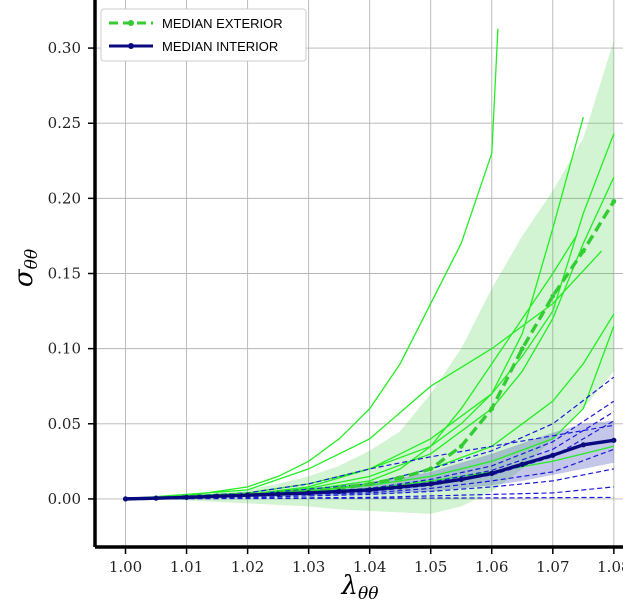 The width and height of the screenshot is (623, 607). I want to click on x-tick-label: 1.00, so click(125, 567).